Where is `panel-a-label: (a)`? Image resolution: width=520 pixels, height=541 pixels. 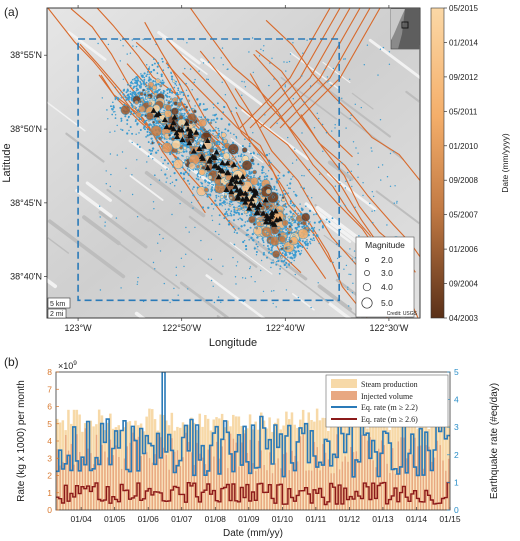 panel-a-label: (a) is located at coordinates (11, 12).